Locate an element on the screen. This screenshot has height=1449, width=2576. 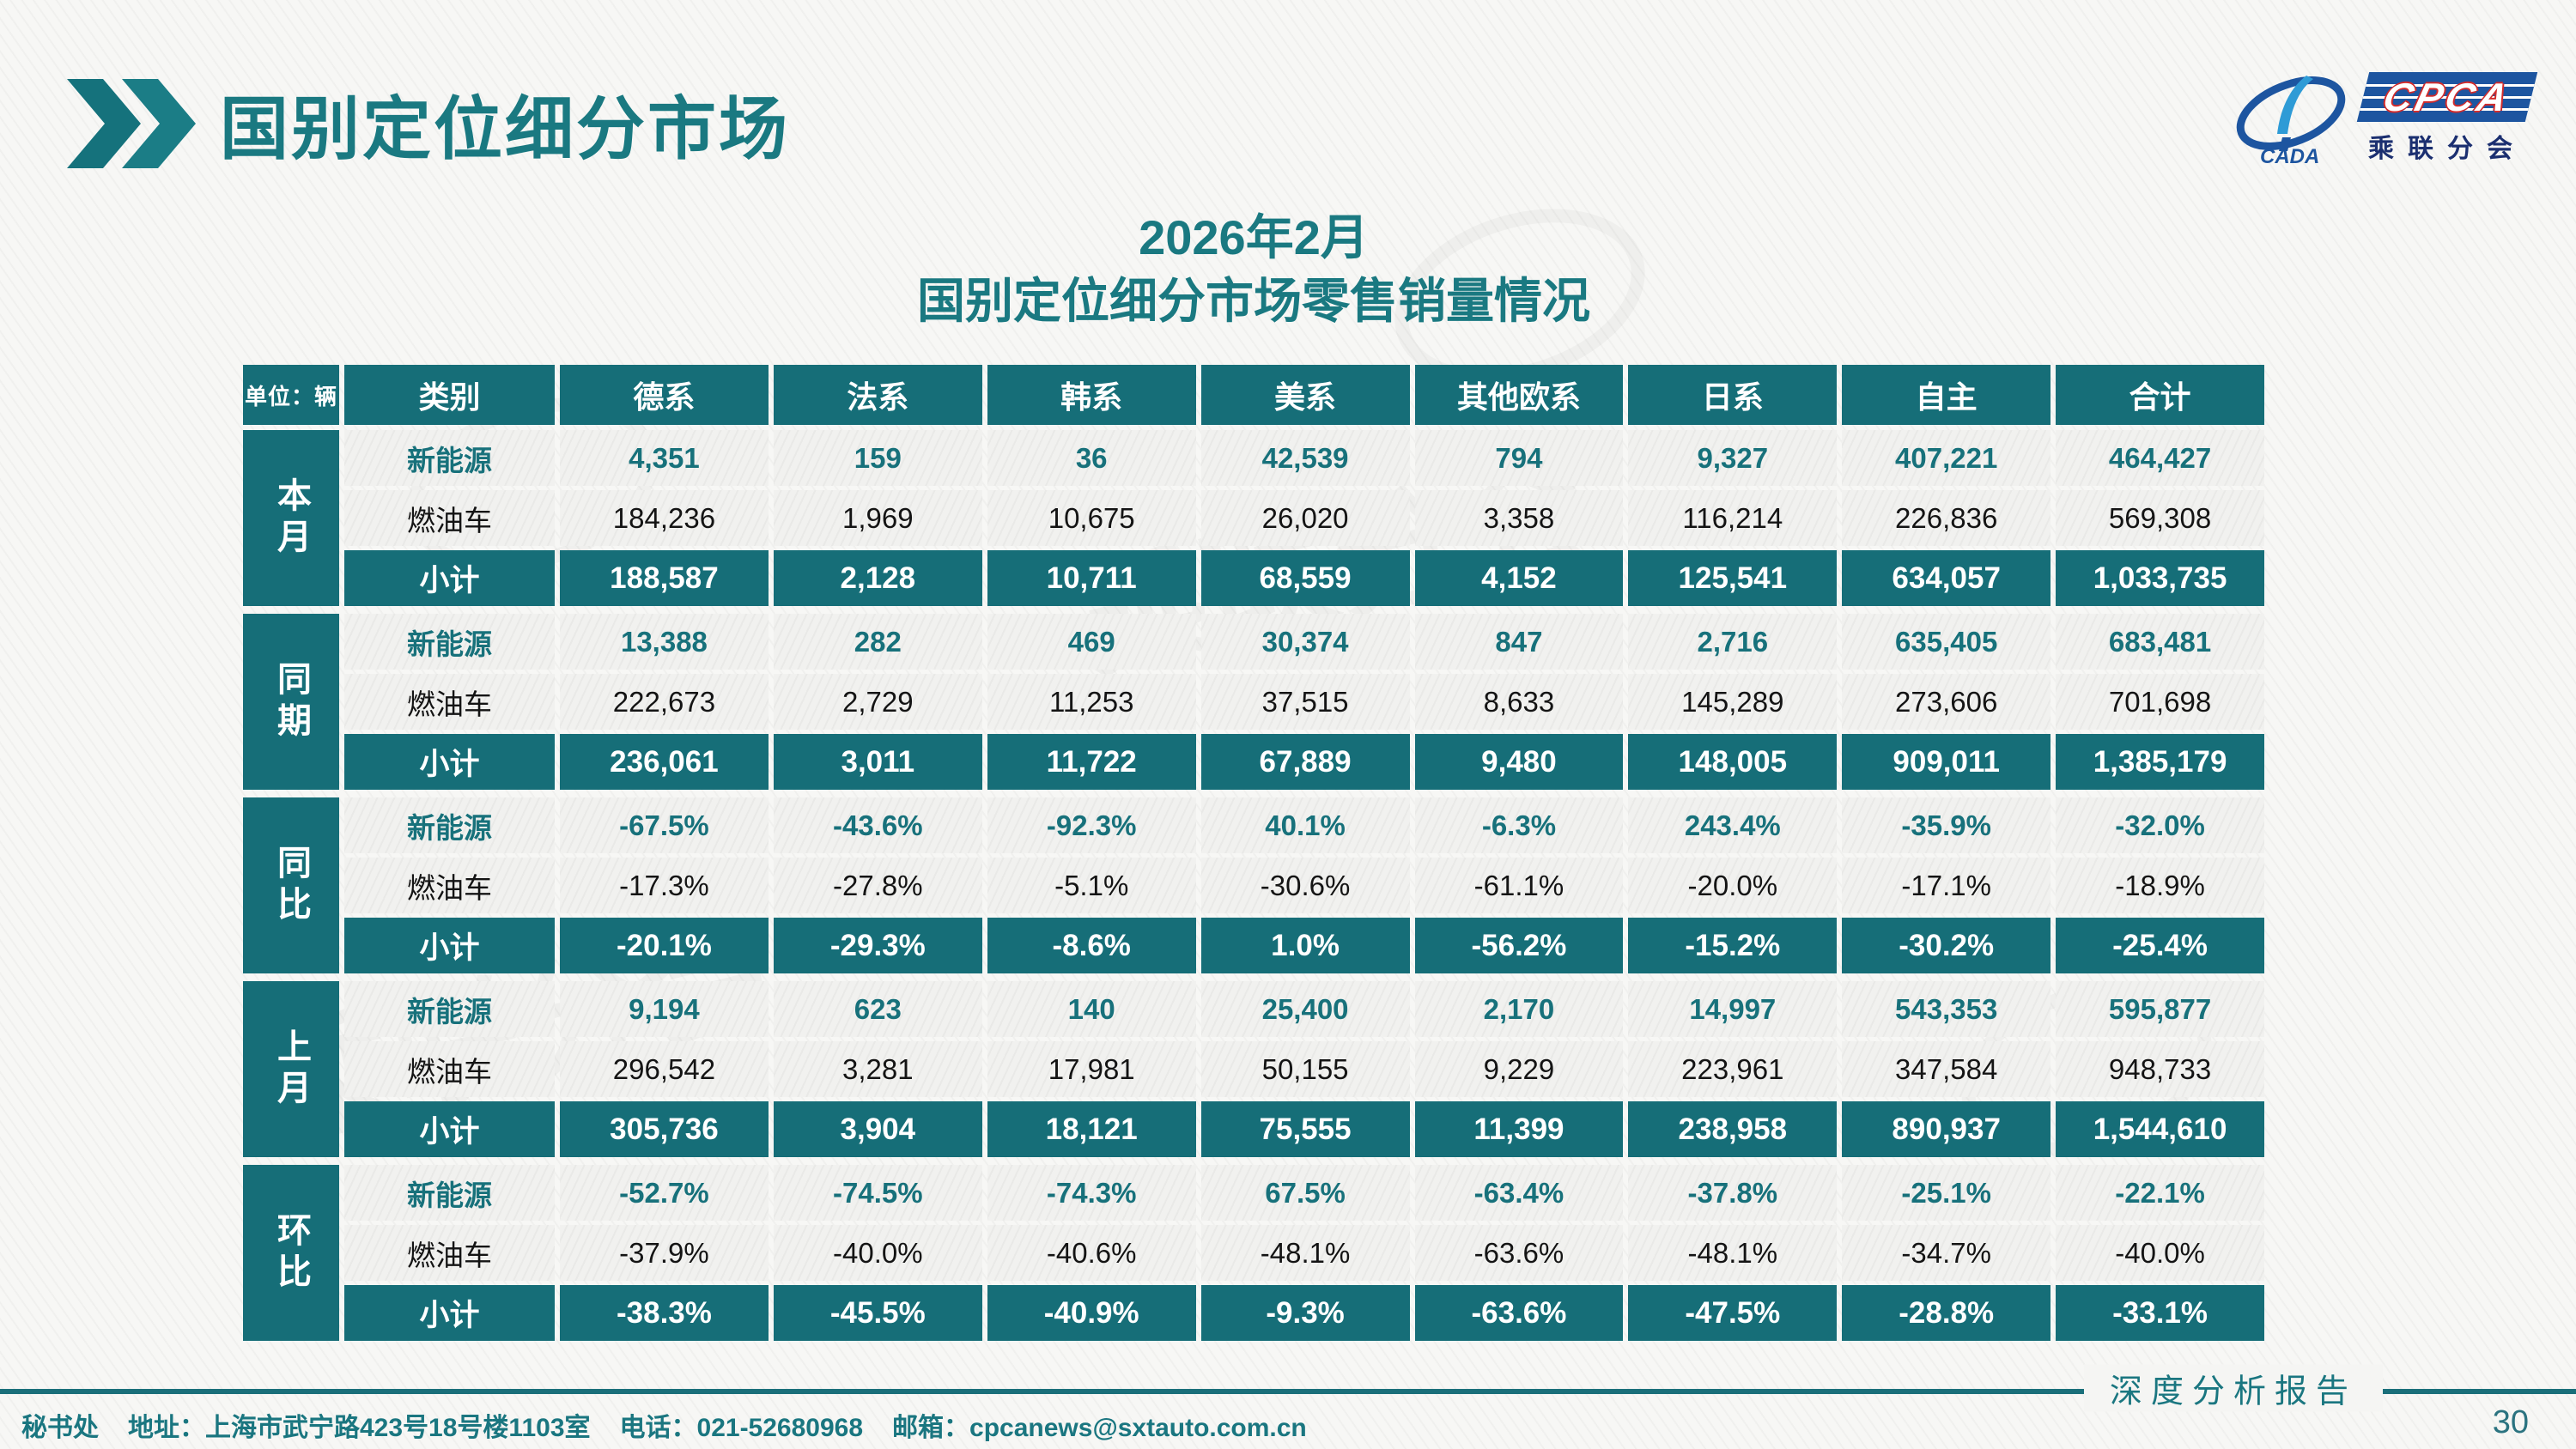
value-cell: 3,281 is located at coordinates (878, 1069).